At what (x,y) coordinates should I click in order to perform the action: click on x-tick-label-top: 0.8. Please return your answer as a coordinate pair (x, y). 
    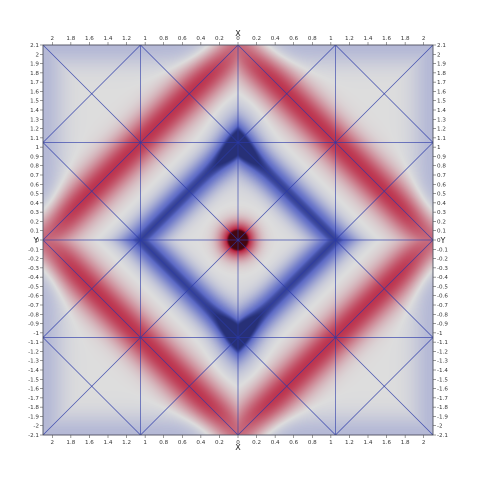
    Looking at the image, I should click on (163, 39).